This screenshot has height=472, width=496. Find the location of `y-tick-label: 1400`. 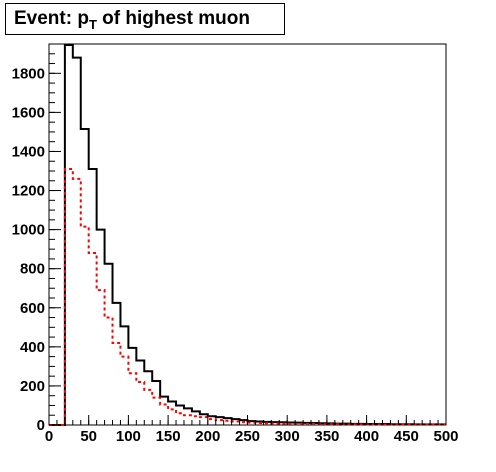

y-tick-label: 1400 is located at coordinates (28, 151).